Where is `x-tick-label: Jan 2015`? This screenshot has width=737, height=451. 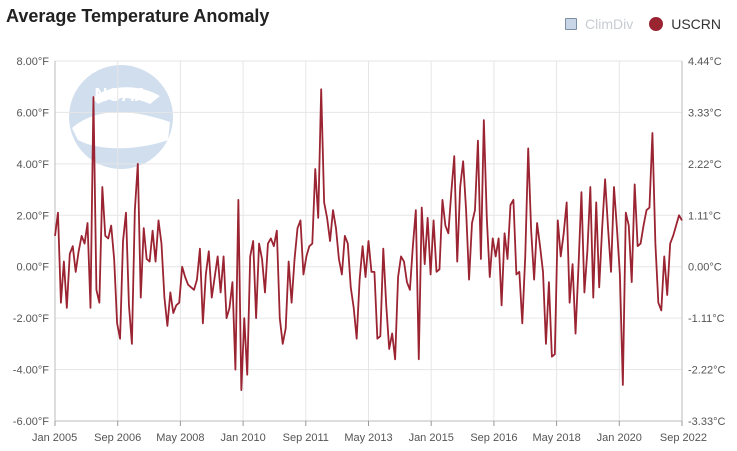
x-tick-label: Jan 2015 is located at coordinates (431, 438).